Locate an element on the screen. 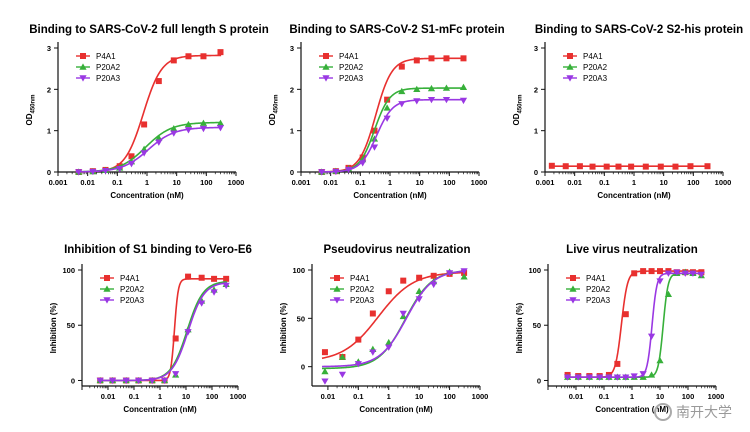 Image resolution: width=750 pixels, height=432 pixels. x-tick-label: 0.001 is located at coordinates (58, 182).